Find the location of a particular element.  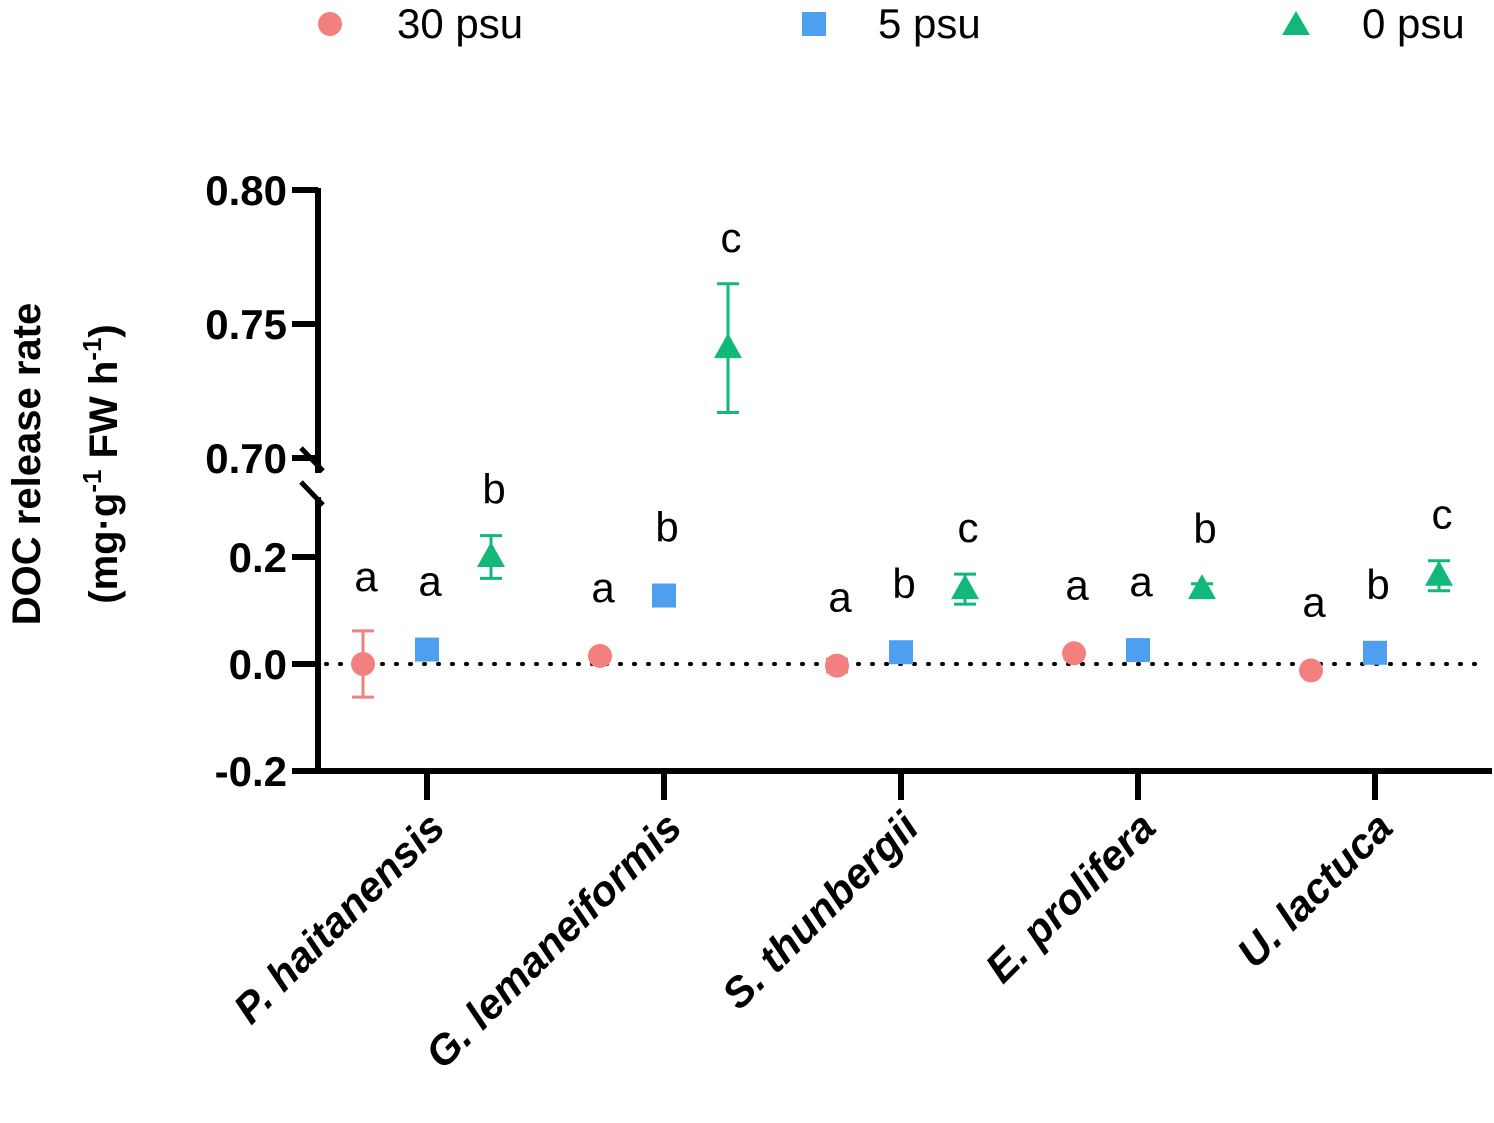

y-axis-title-line2: (mg·g-1 FW h-1) is located at coordinates (101, 464).